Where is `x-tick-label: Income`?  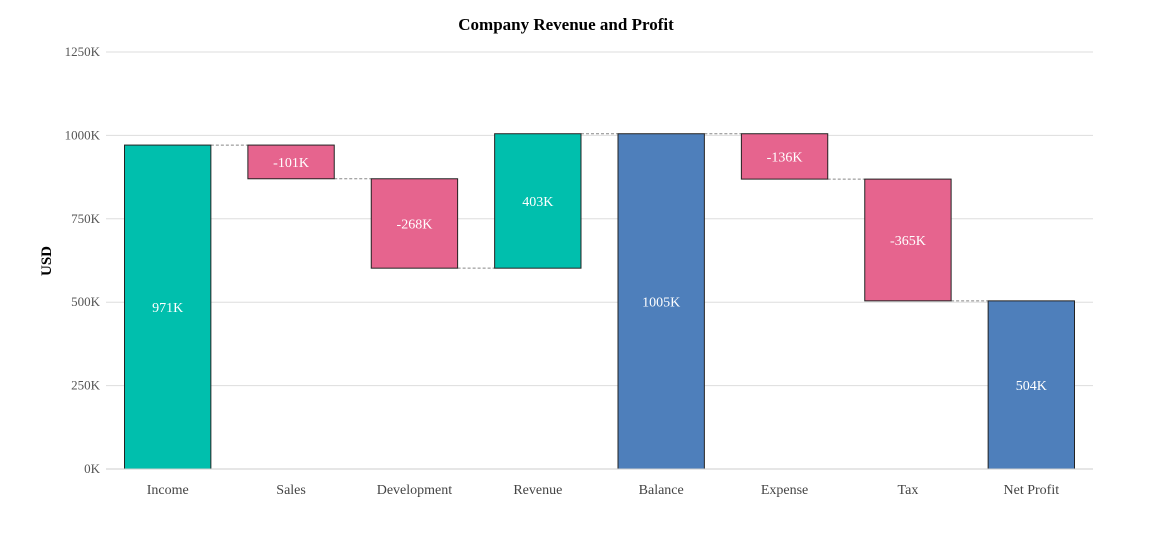
x-tick-label: Income is located at coordinates (168, 490).